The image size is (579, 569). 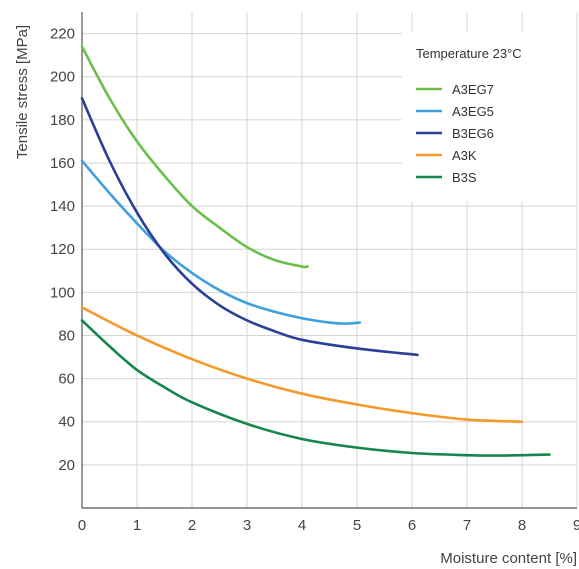 I want to click on x-tick-label: 0, so click(x=82, y=525).